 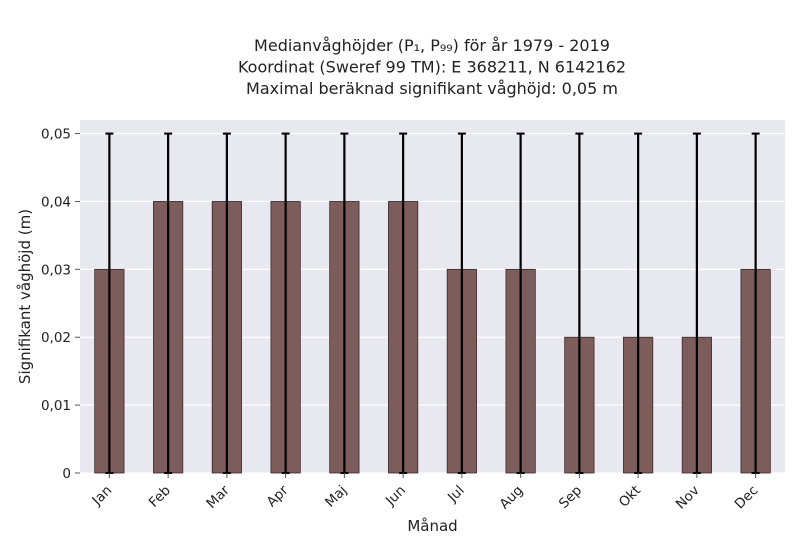 I want to click on x-tick-label-mar: Mar, so click(x=218, y=497).